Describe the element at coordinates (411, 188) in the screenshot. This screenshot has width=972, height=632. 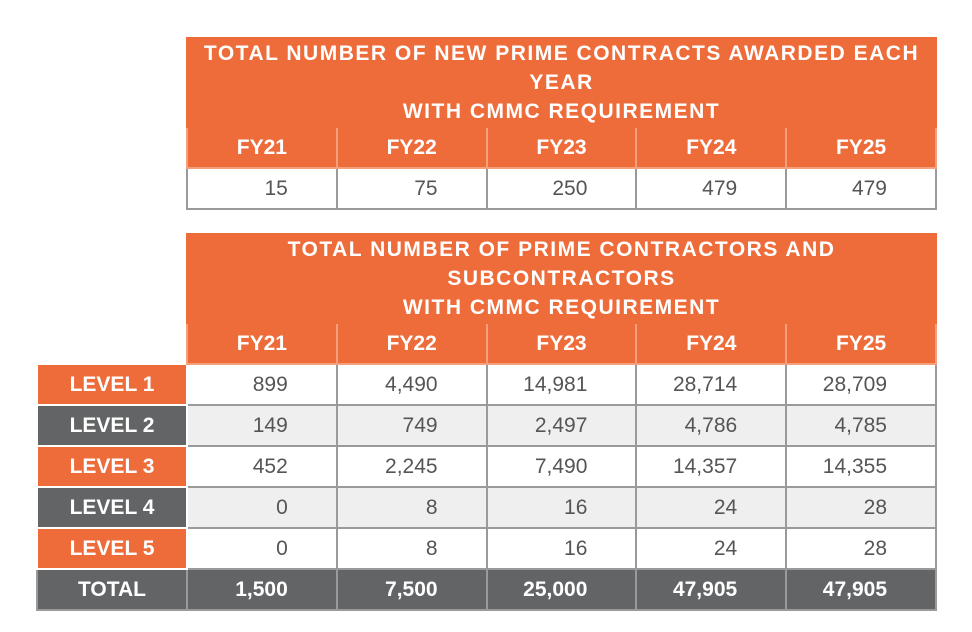
I see `value-cell: 75` at that location.